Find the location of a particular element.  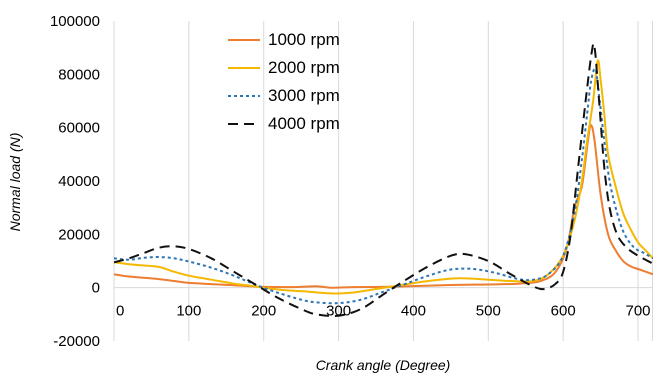

x-tick-label: 100 is located at coordinates (188, 311).